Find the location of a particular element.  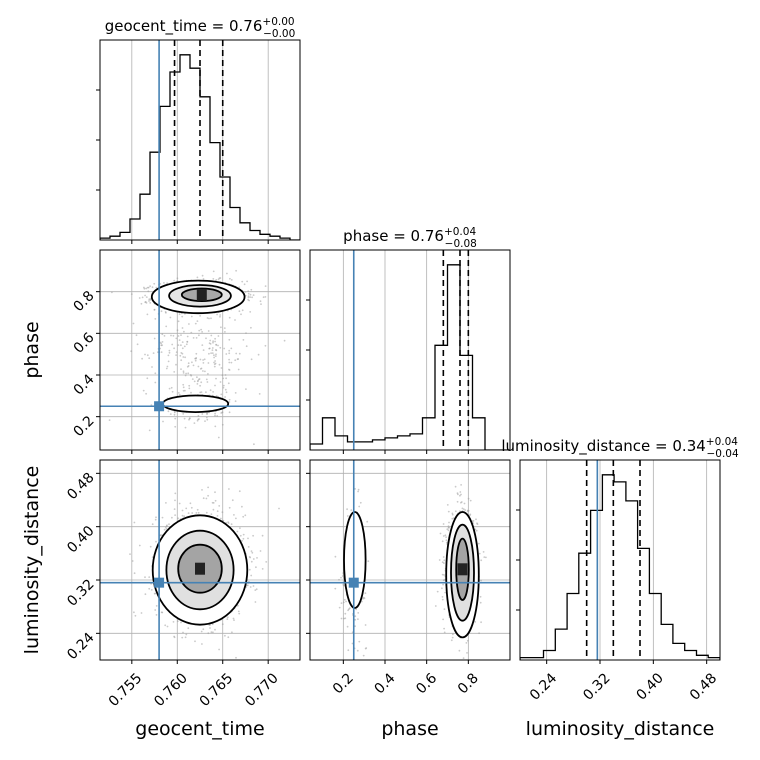

panel-luminosity_distance-geocent_time-frame is located at coordinates (200, 560).